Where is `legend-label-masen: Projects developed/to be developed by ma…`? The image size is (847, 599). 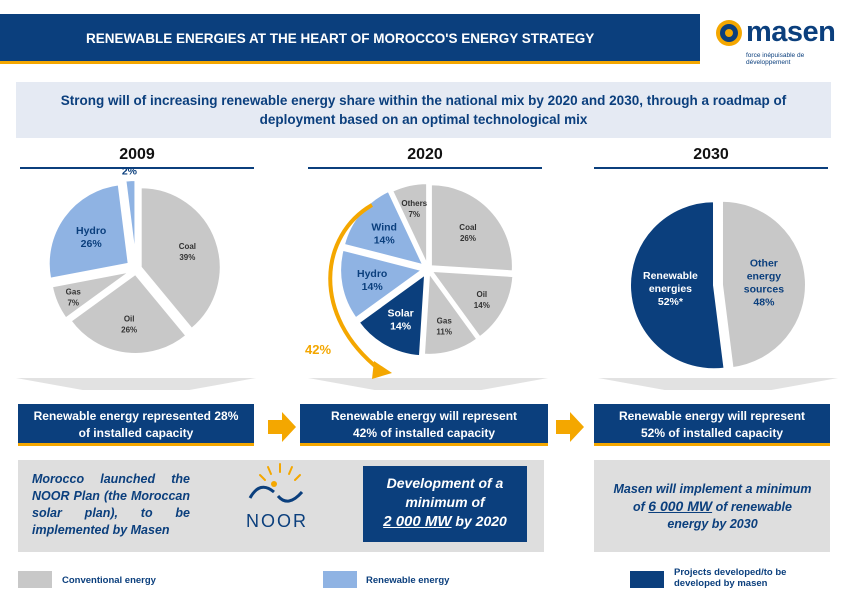 legend-label-masen: Projects developed/to be developed by ma… is located at coordinates (730, 578).